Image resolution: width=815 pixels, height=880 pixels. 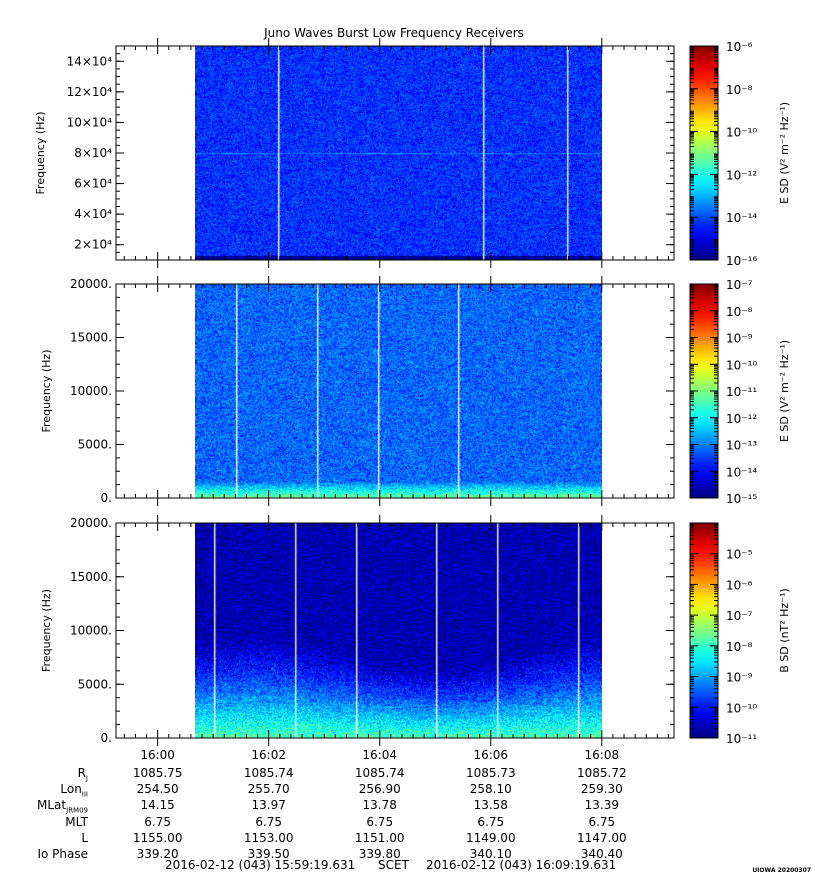 What do you see at coordinates (490, 773) in the screenshot?
I see `table-cell: 1085.73` at bounding box center [490, 773].